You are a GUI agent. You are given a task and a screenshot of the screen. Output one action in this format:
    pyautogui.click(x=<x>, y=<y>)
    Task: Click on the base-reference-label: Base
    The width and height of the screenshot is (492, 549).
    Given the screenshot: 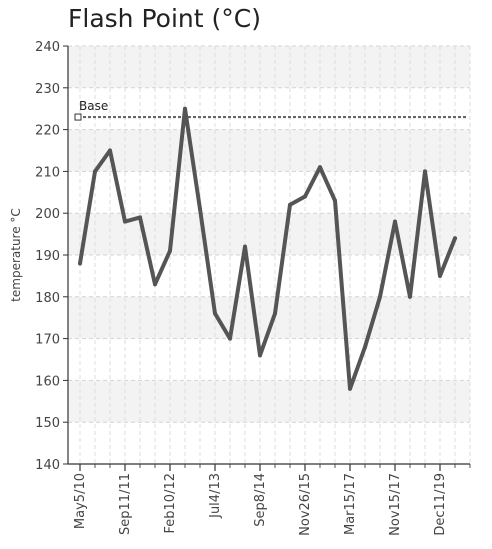 What is the action you would take?
    pyautogui.click(x=93, y=106)
    